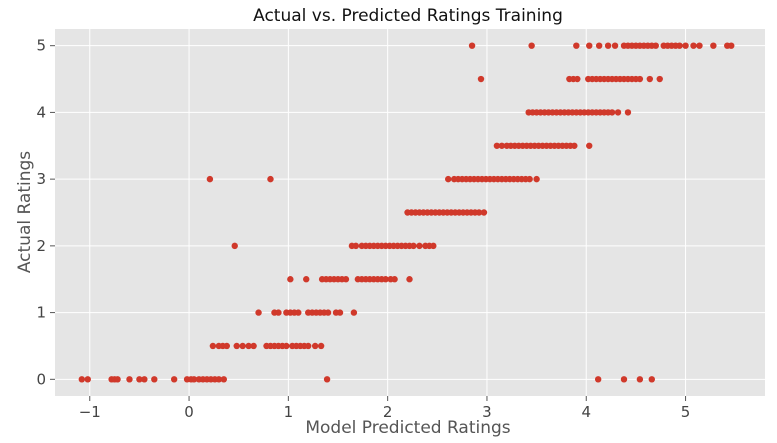 This screenshot has height=443, width=777. I want to click on y-tick-label: 2, so click(41, 246).